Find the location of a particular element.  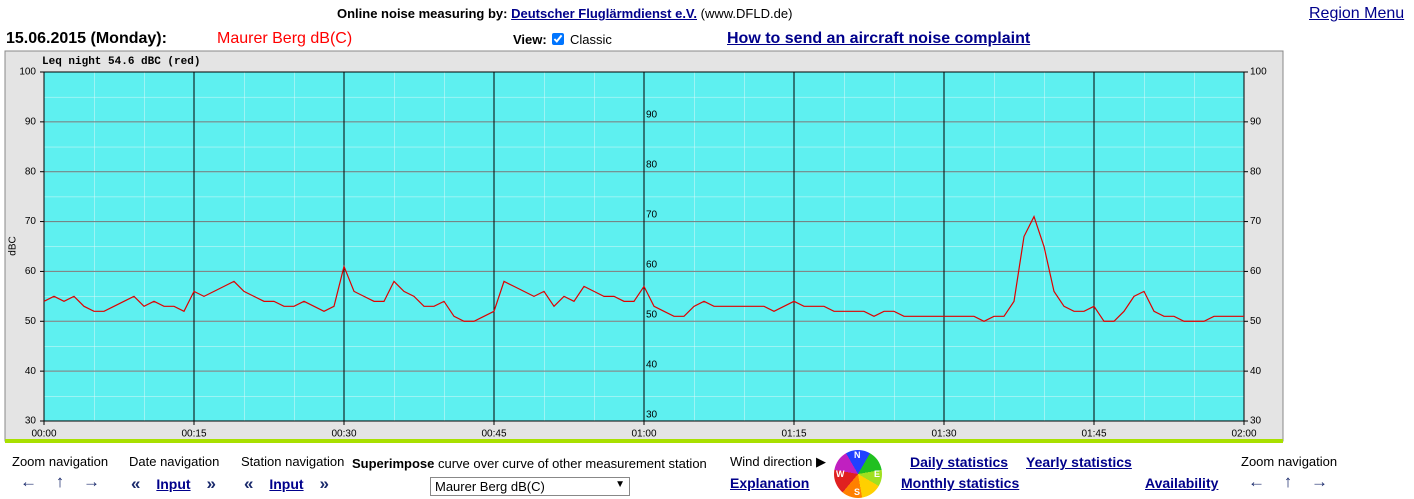

x-tick-label: 02:00 is located at coordinates (1243, 434).